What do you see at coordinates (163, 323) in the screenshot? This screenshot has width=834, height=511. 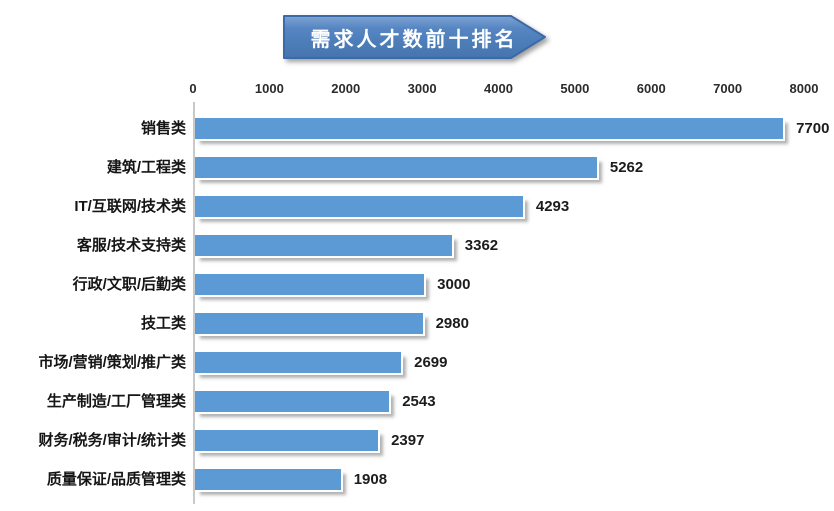 I see `category-label: 技工类` at bounding box center [163, 323].